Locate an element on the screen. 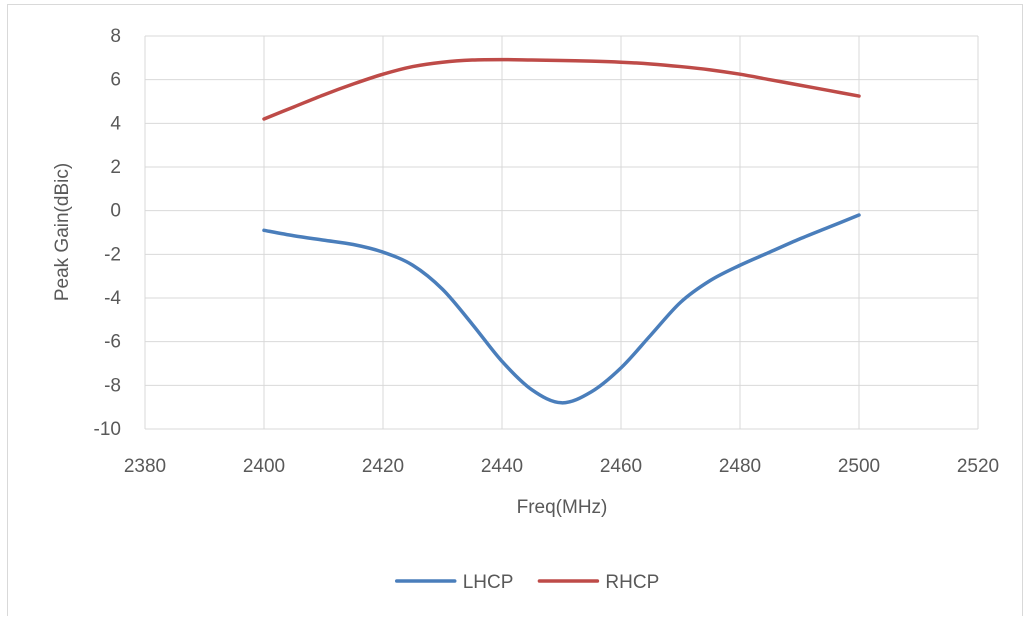  legend-item-lhcp: LHCP is located at coordinates (454, 582).